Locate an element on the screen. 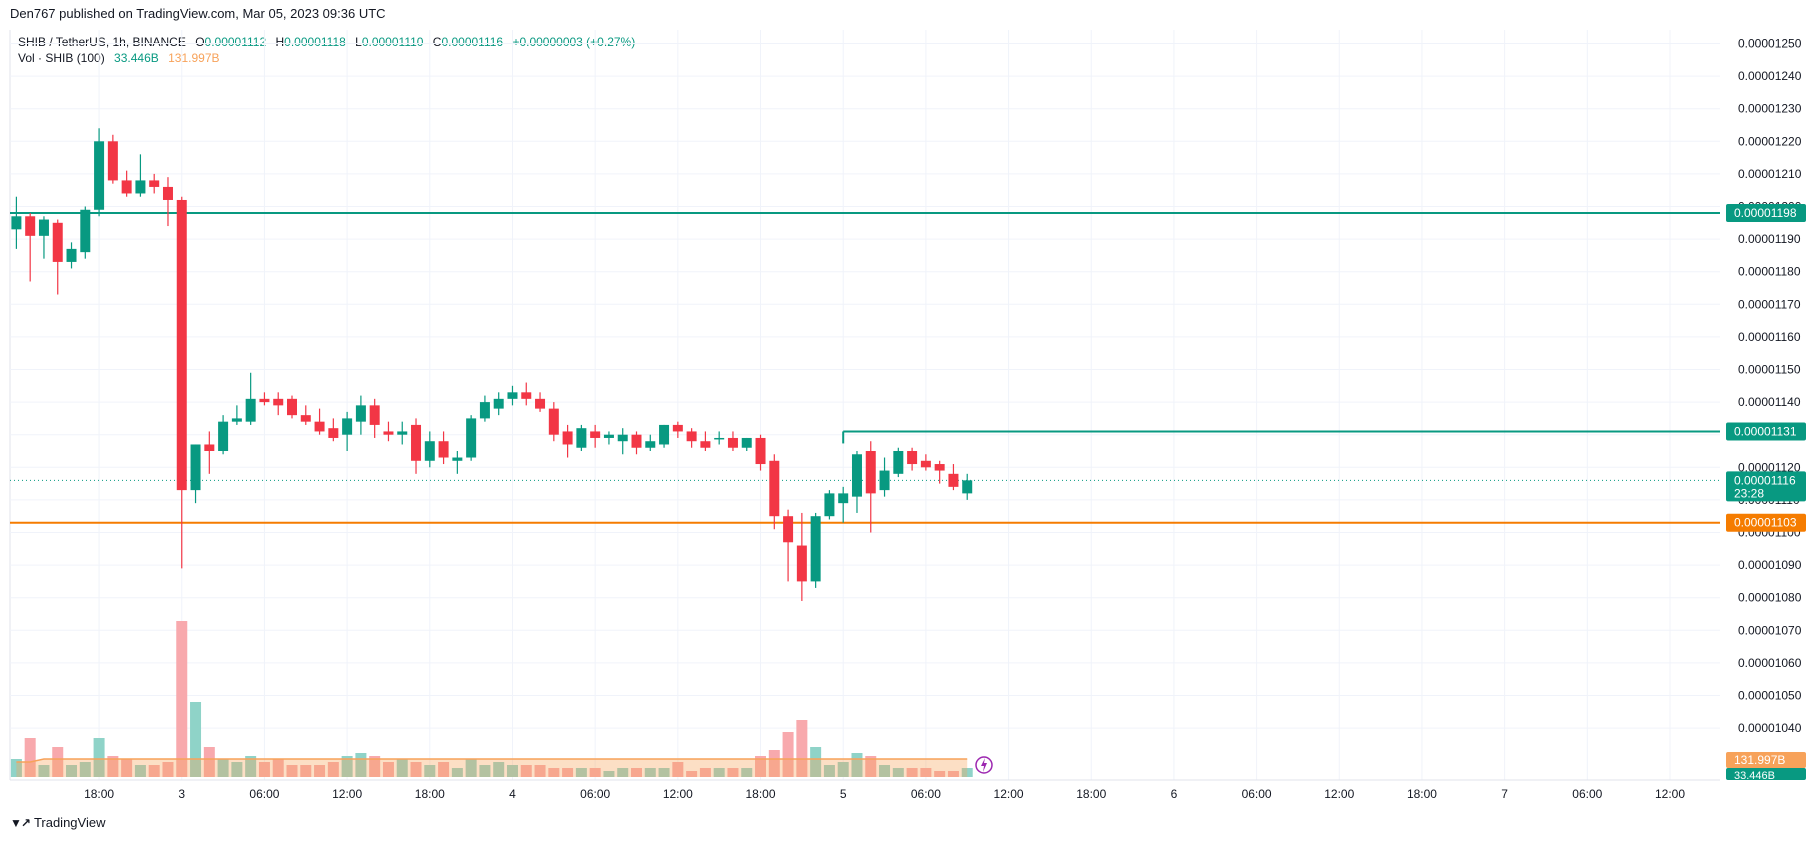 The image size is (1818, 841). close-label: C is located at coordinates (437, 42).